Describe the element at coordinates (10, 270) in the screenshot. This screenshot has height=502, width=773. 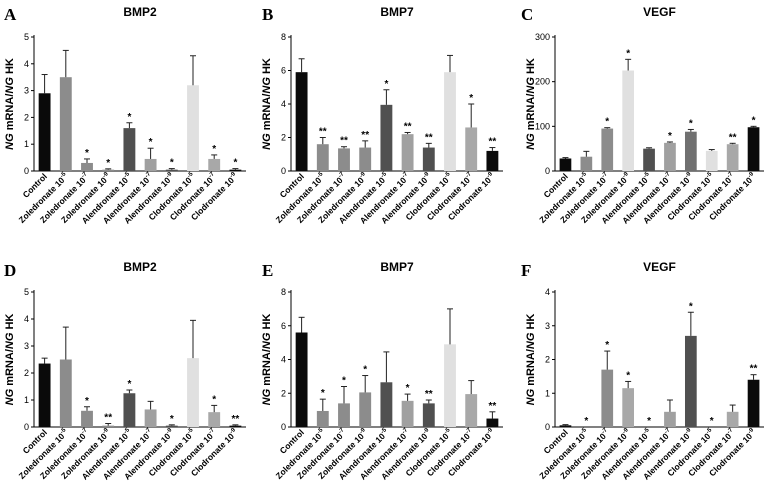
I see `panel-letter-d: D` at that location.